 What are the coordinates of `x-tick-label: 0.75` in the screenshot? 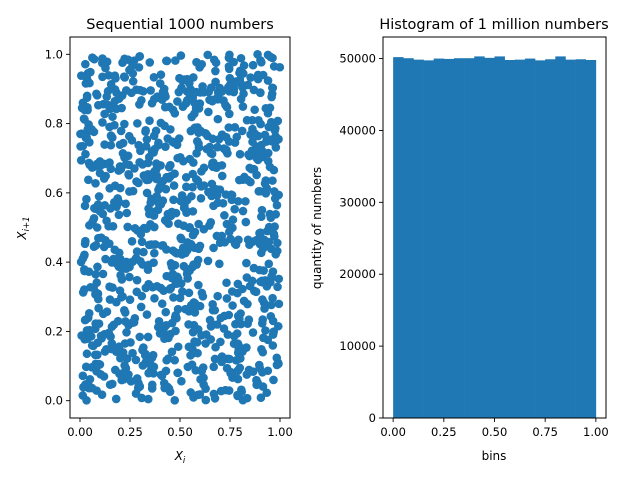 It's located at (230, 432).